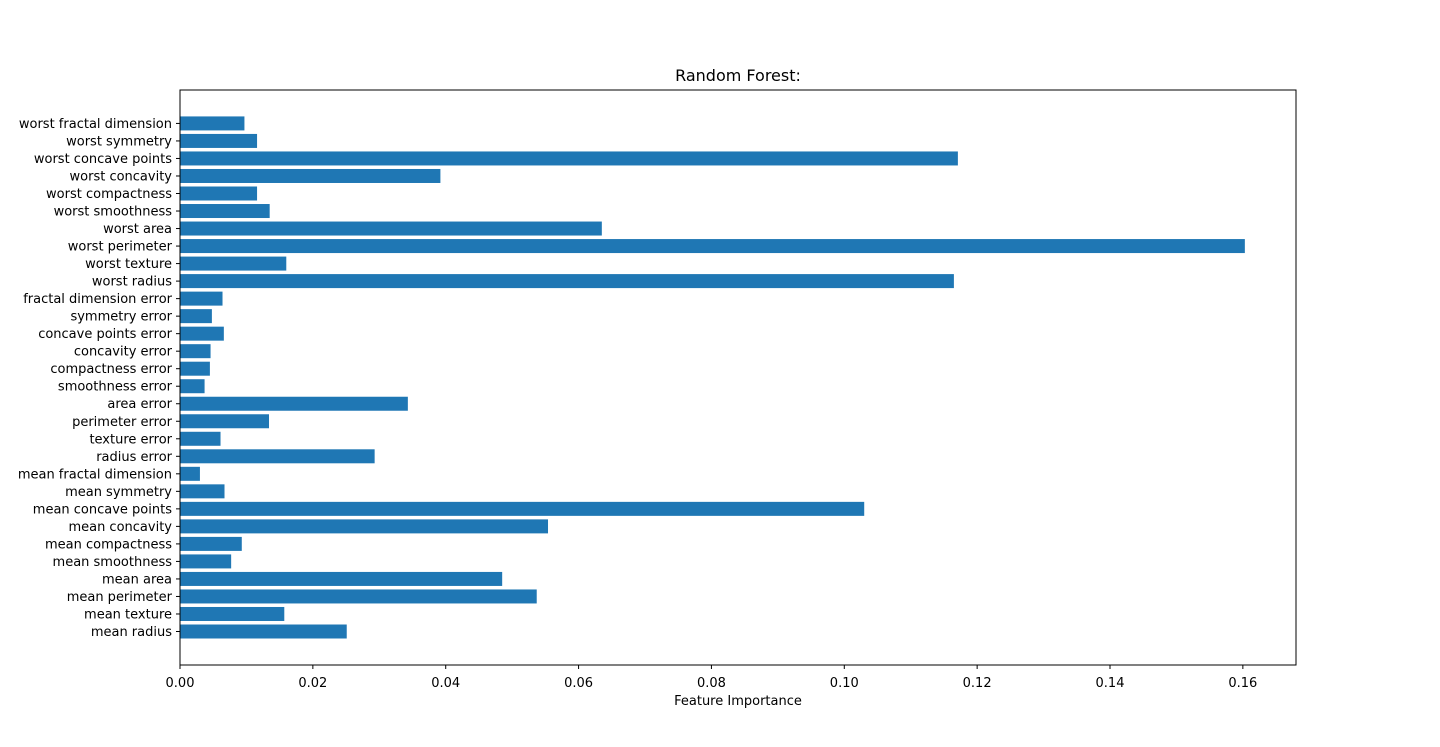 The image size is (1440, 747). Describe the element at coordinates (569, 158) in the screenshot. I see `bar-worst-concave-points` at that location.